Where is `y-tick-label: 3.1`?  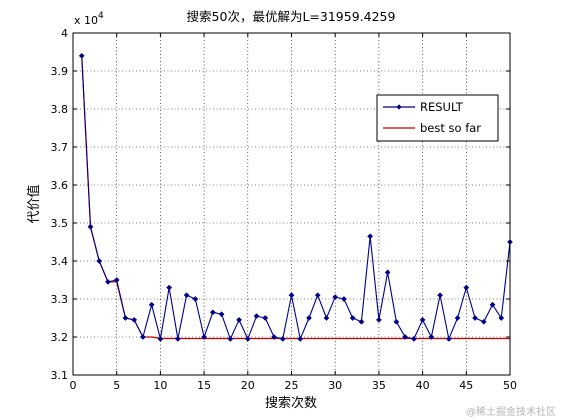
y-tick-label: 3.1 is located at coordinates (60, 375).